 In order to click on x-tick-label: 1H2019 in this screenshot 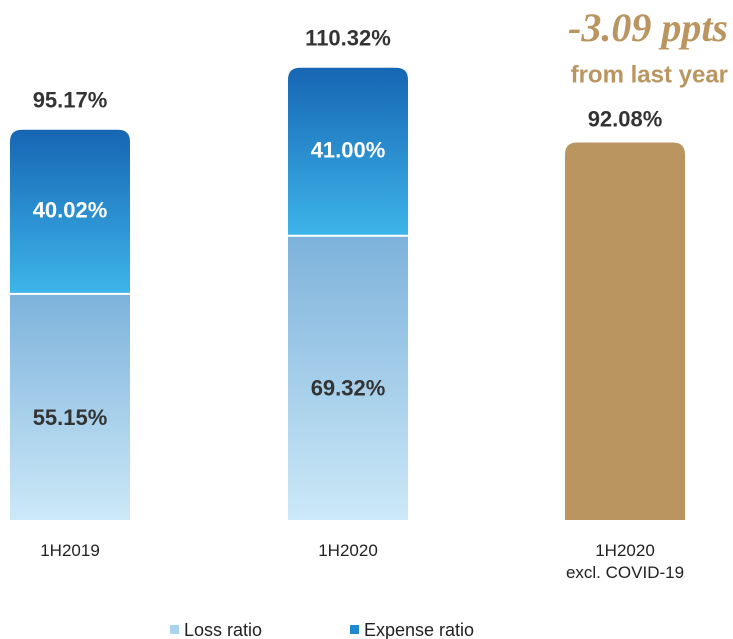, I will do `click(70, 550)`.